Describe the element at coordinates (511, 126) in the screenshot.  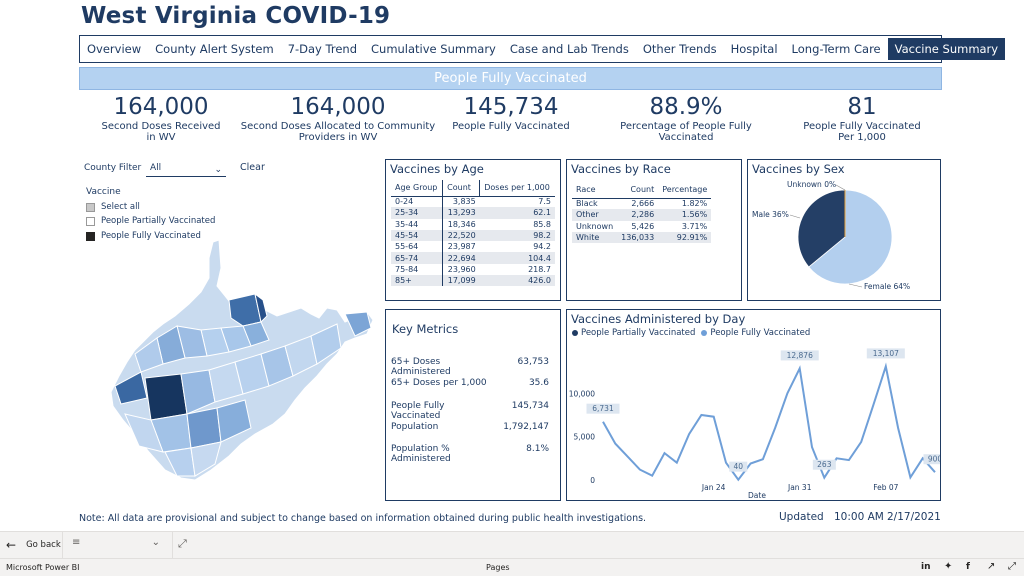
I see `kpi-label: People Fully Vaccinated` at that location.